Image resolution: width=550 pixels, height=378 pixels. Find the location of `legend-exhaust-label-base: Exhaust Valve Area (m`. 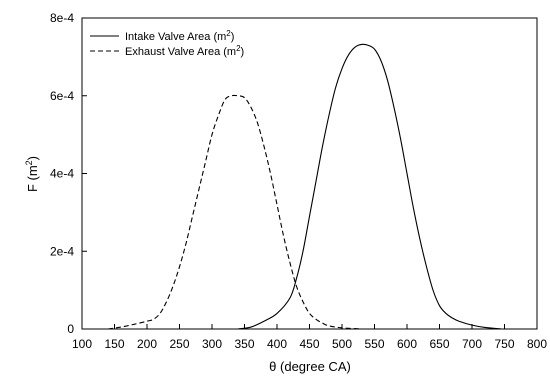

legend-exhaust-label-base: Exhaust Valve Area (m is located at coordinates (180, 52).